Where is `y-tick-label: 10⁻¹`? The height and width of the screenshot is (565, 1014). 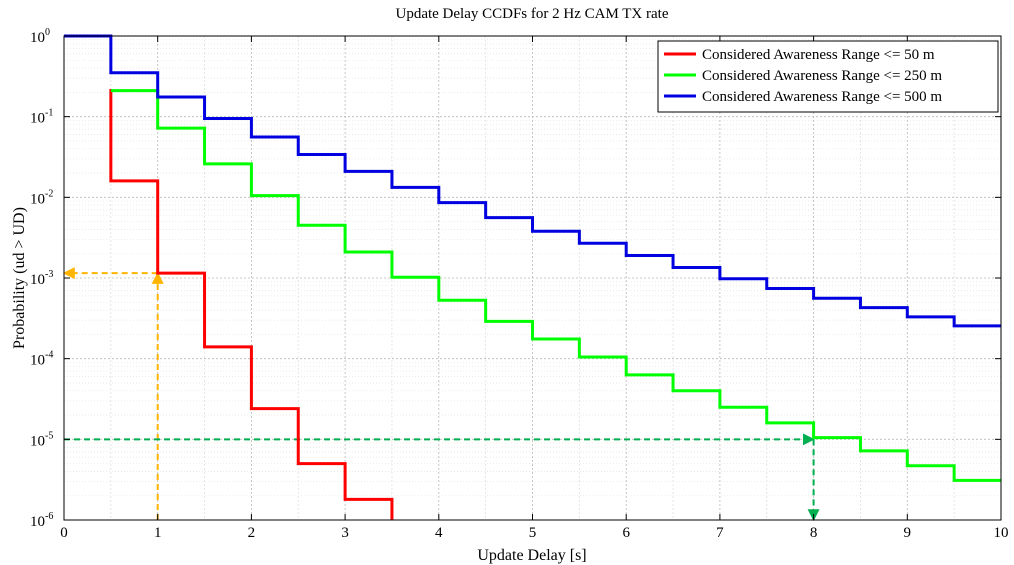
y-tick-label: 10⁻¹ is located at coordinates (41, 117).